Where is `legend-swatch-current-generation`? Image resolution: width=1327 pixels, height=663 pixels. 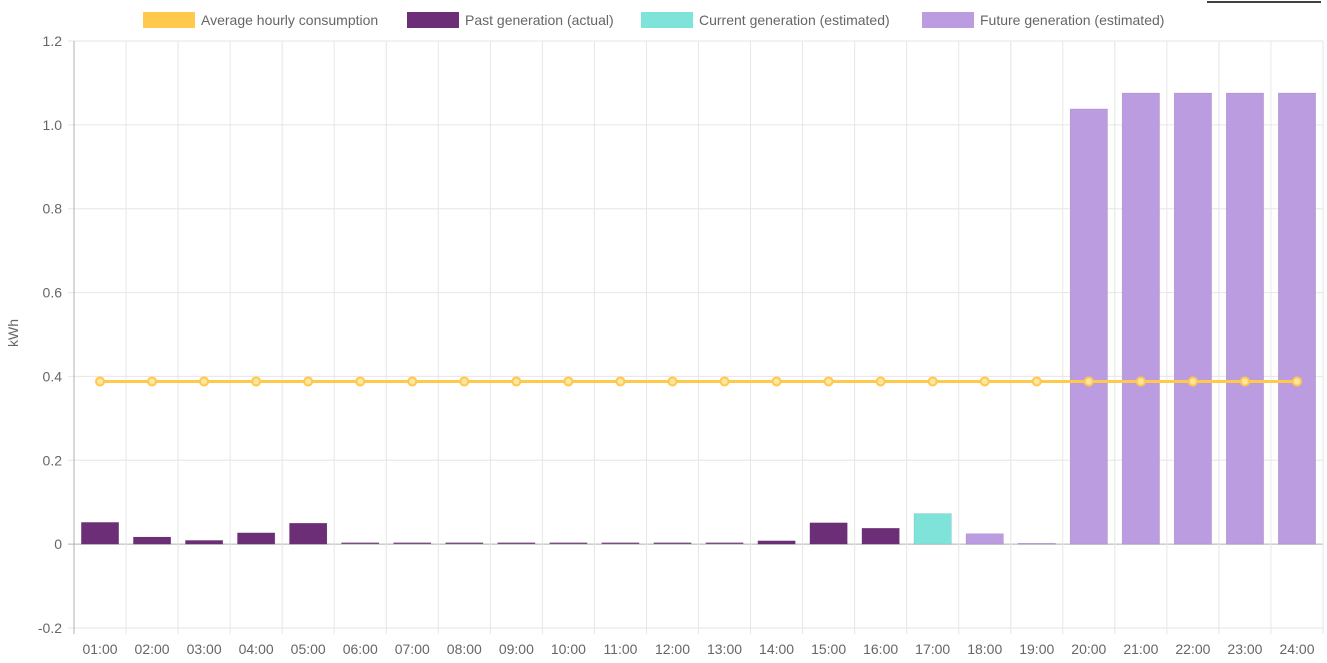
legend-swatch-current-generation is located at coordinates (667, 20).